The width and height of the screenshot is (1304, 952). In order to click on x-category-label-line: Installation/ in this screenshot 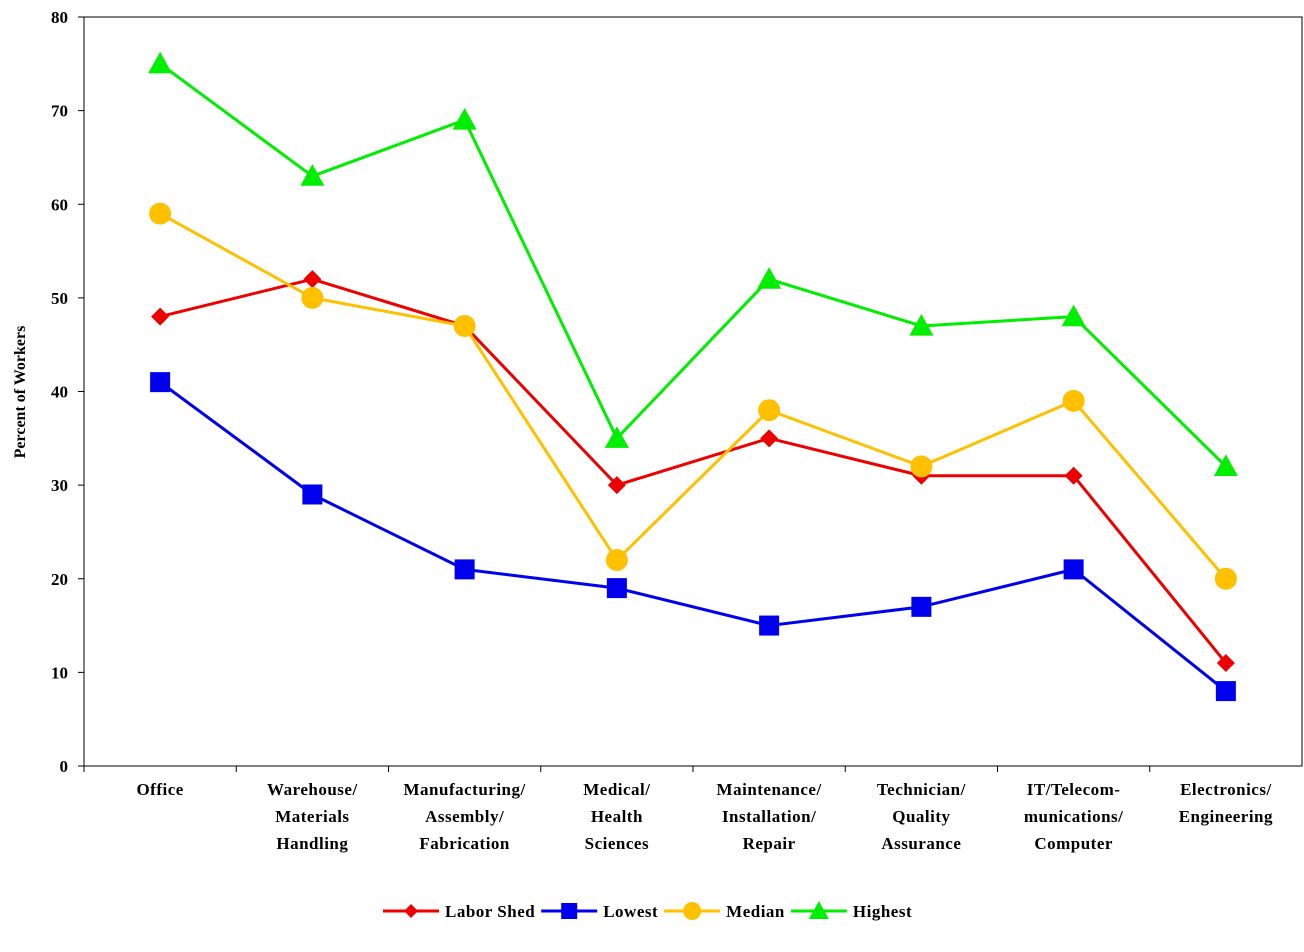, I will do `click(769, 816)`.